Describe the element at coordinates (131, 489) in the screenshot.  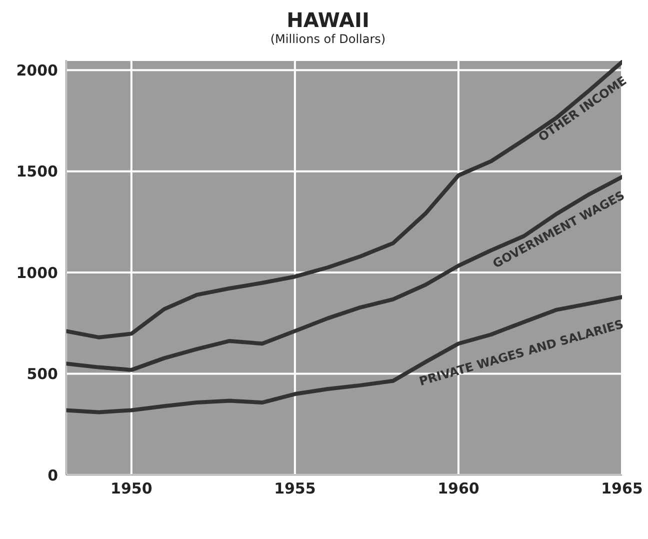
I see `x-tick-label: 1950` at that location.